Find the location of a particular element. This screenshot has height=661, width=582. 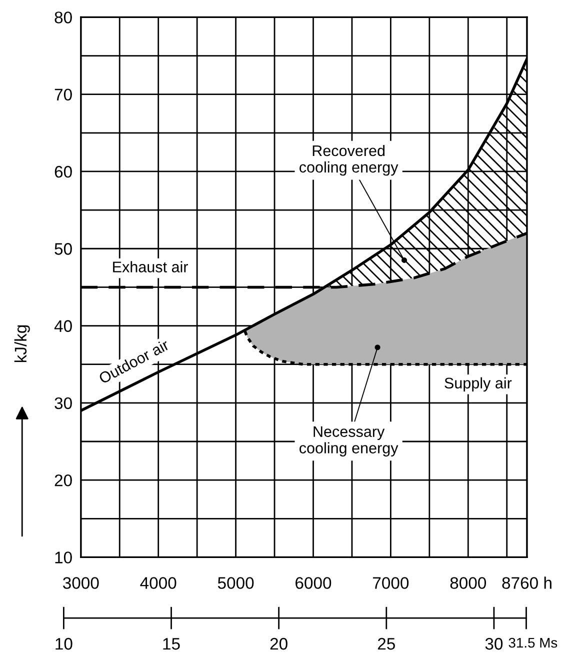

x2-tick-label: 15 is located at coordinates (171, 644).